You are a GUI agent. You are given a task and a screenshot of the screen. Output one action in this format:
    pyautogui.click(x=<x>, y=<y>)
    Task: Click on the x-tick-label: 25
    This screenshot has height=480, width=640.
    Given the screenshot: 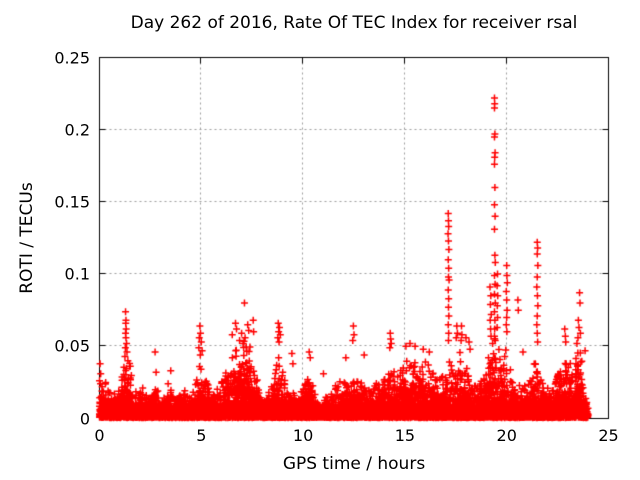 What is the action you would take?
    pyautogui.click(x=608, y=435)
    